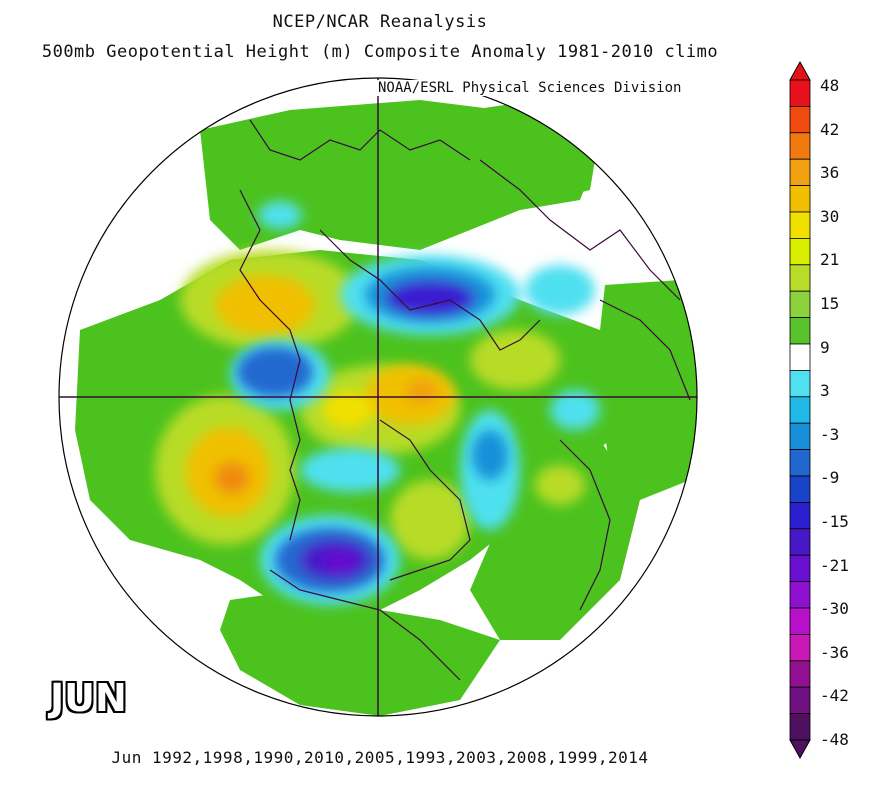 Image resolution: width=874 pixels, height=790 pixels. I want to click on colorbar-tick-label: 9, so click(825, 347).